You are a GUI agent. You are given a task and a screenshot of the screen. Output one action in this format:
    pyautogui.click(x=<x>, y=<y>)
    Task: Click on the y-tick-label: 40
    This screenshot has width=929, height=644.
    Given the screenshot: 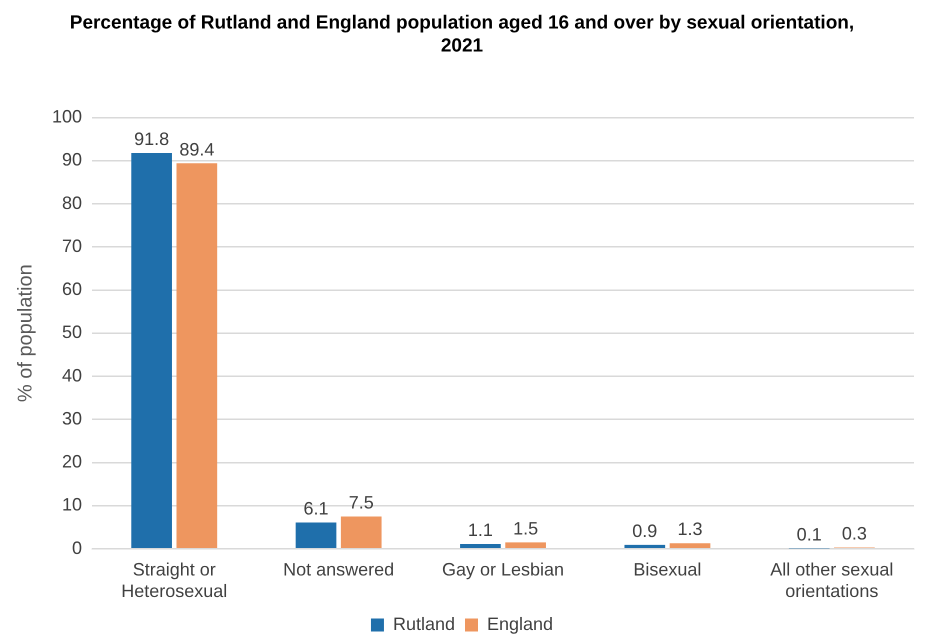 What is the action you would take?
    pyautogui.click(x=72, y=375)
    